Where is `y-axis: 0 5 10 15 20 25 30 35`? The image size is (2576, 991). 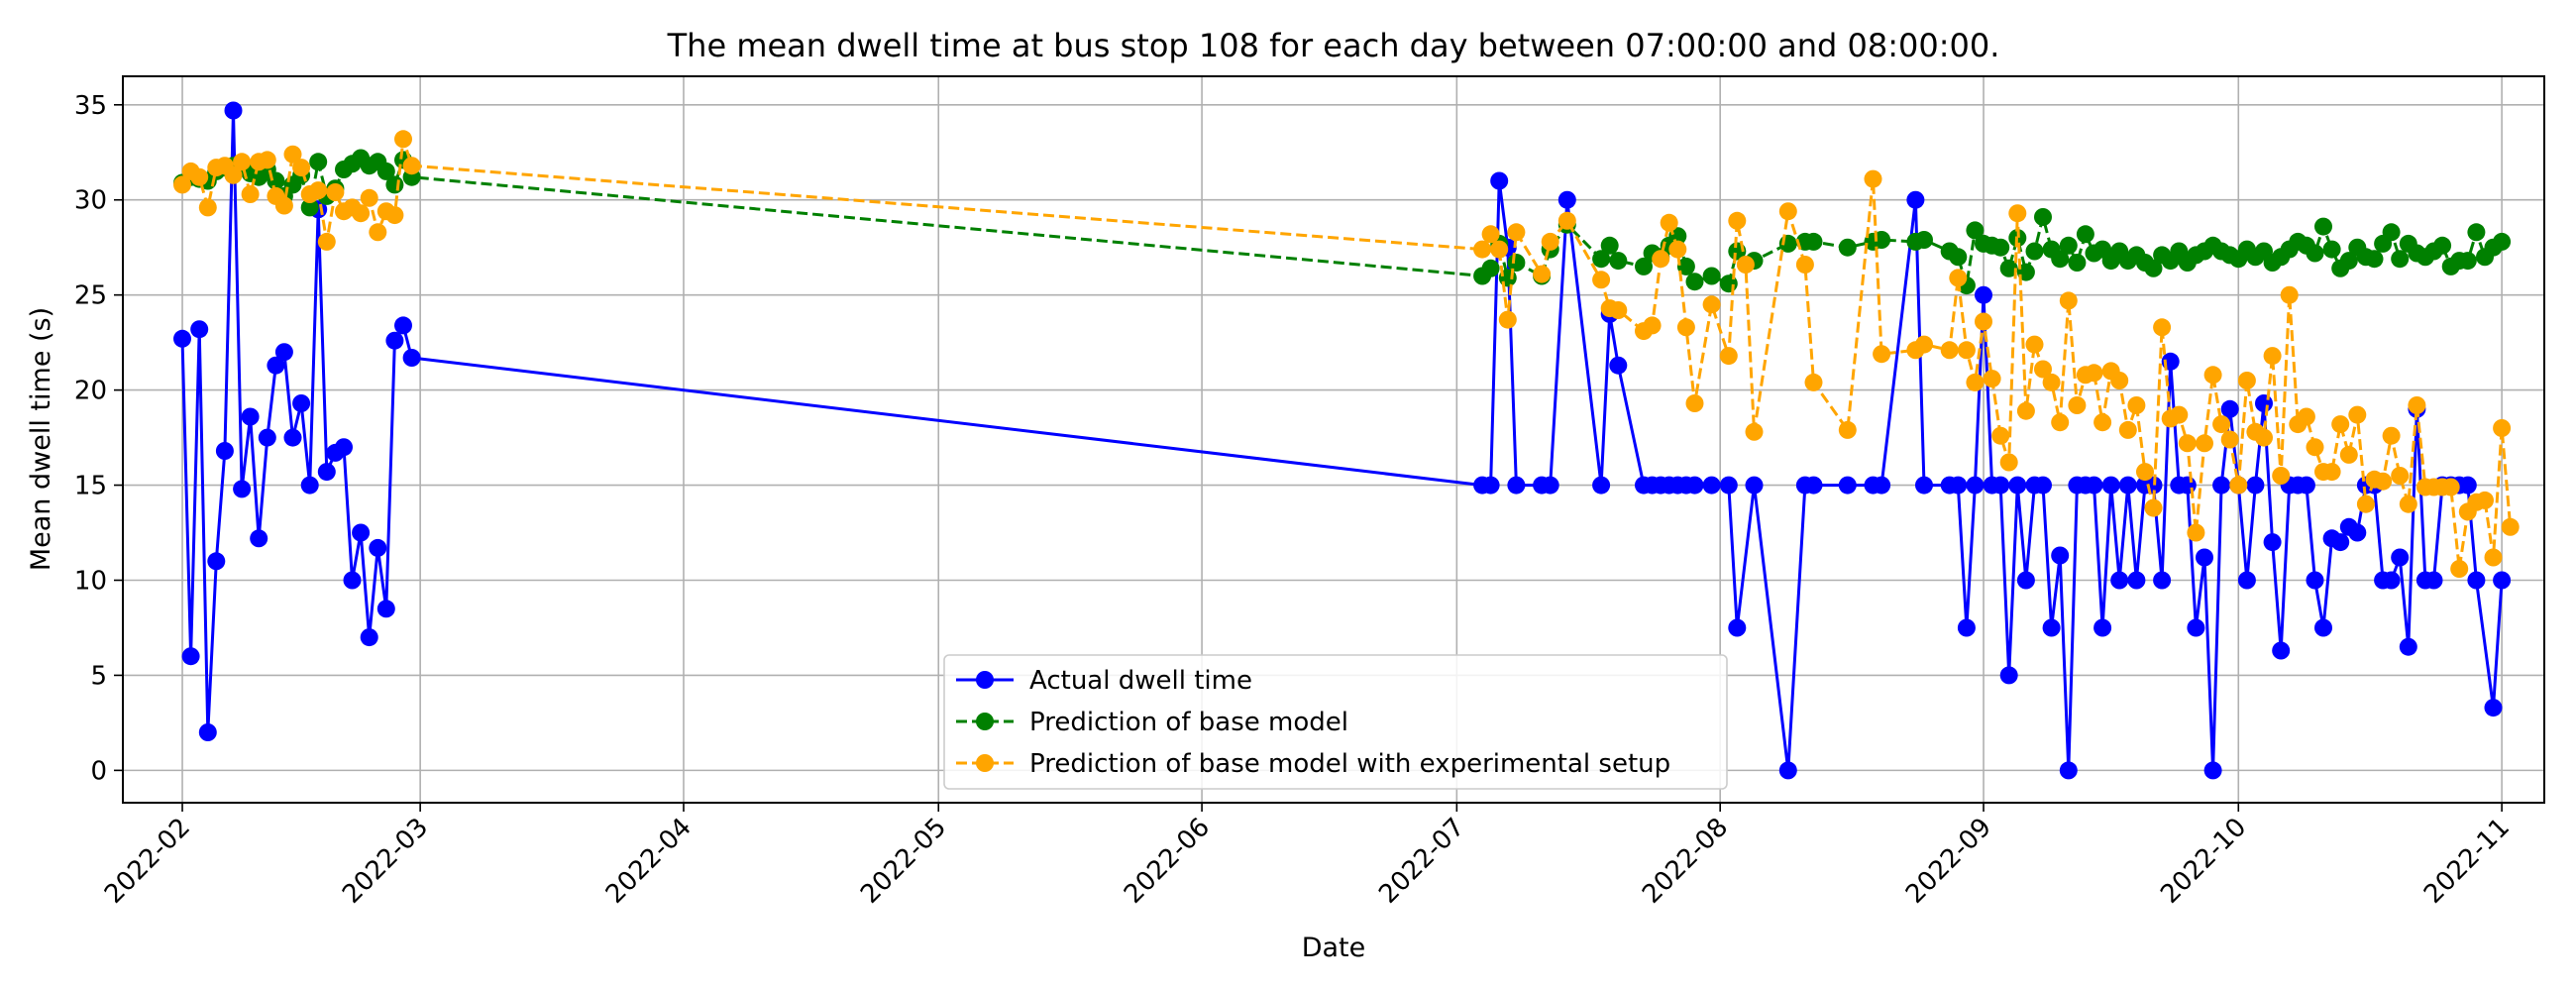
y-axis: 0 5 10 15 20 25 30 35 is located at coordinates (98, 438).